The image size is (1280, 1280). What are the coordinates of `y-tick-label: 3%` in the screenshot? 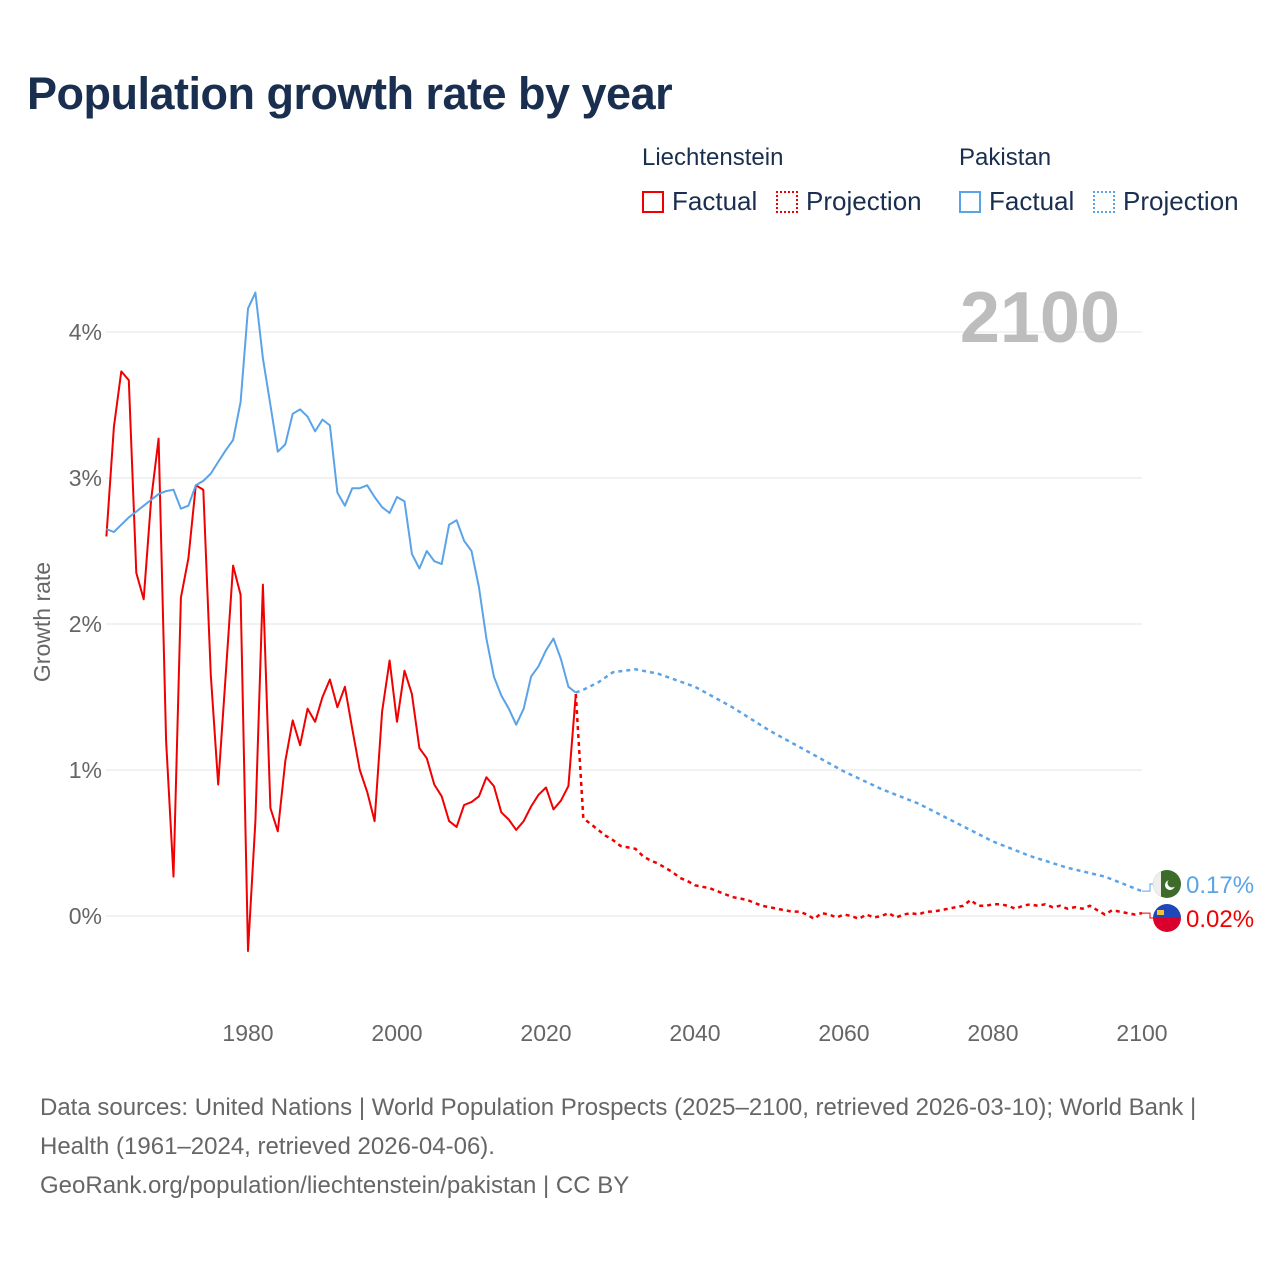 It's located at (85, 478).